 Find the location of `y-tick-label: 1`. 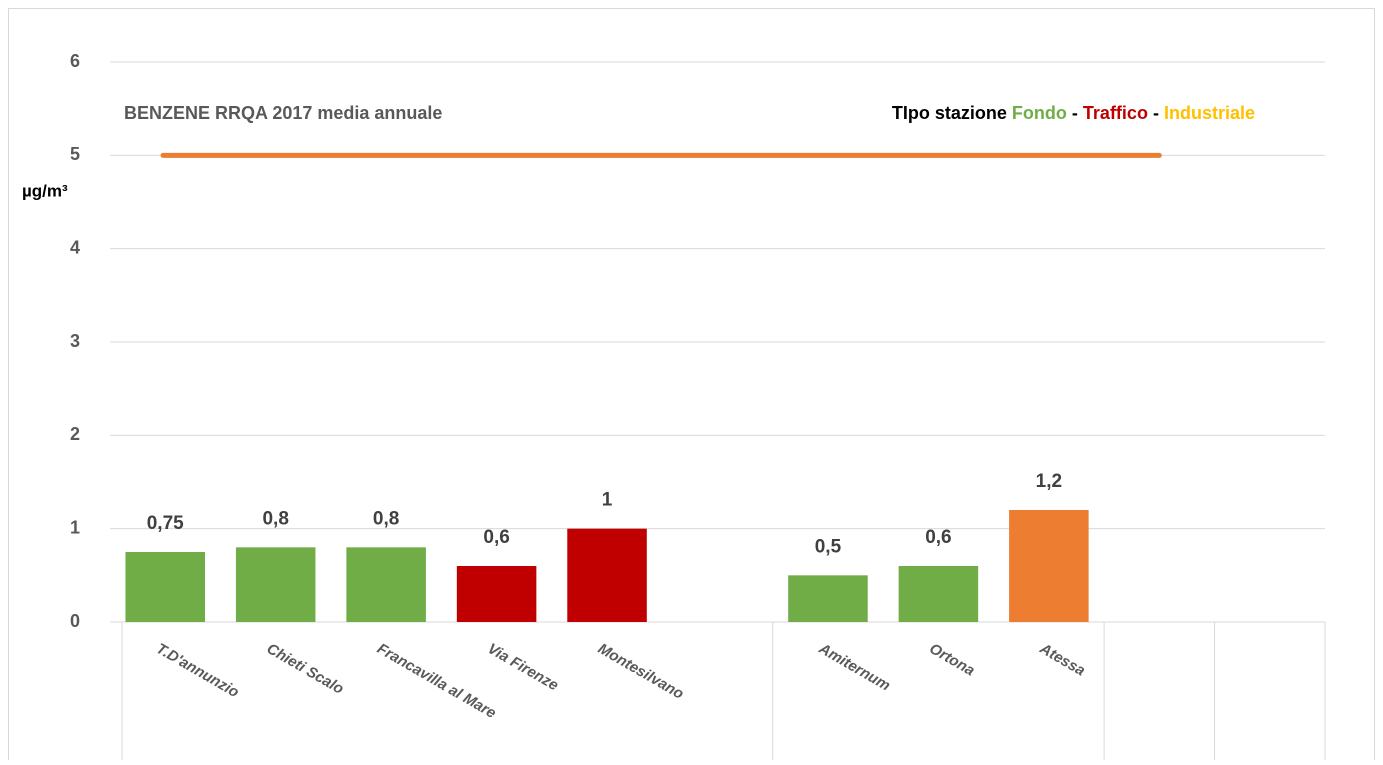

y-tick-label: 1 is located at coordinates (75, 527).